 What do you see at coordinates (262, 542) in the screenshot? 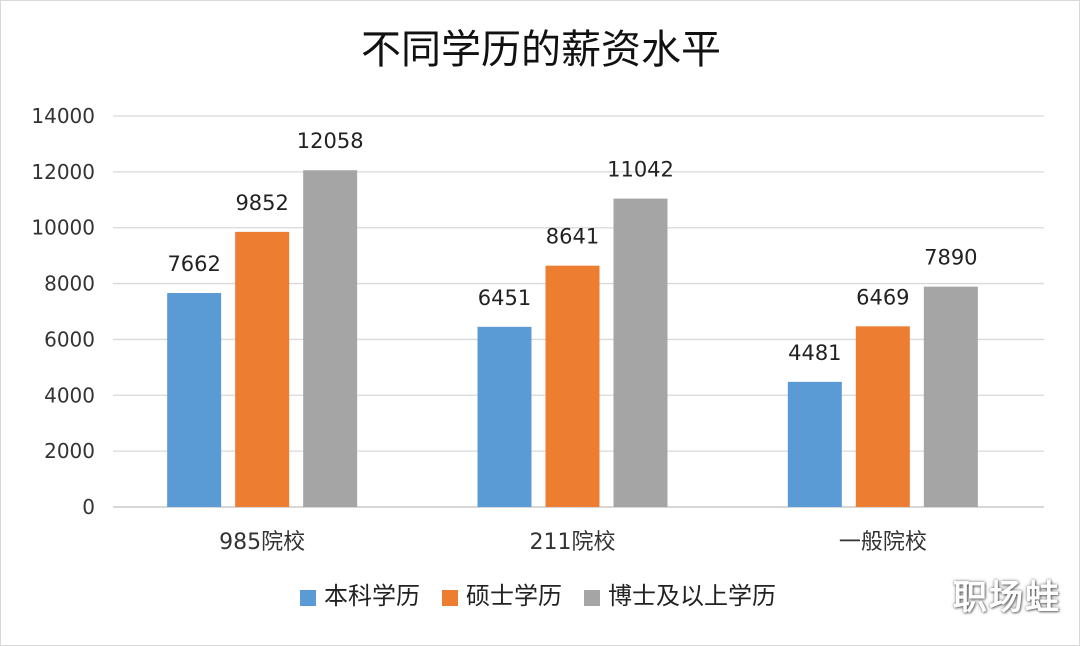
I see `x-category-label: 985院校` at bounding box center [262, 542].